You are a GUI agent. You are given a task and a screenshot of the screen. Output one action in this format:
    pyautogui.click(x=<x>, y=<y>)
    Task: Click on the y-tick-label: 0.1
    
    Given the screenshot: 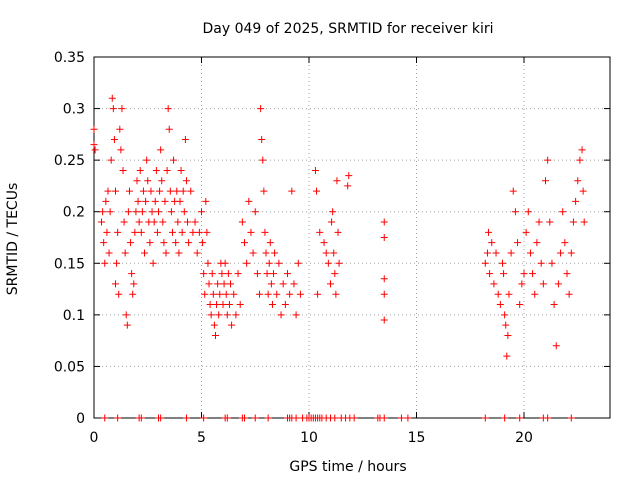 What is the action you would take?
    pyautogui.click(x=74, y=316)
    